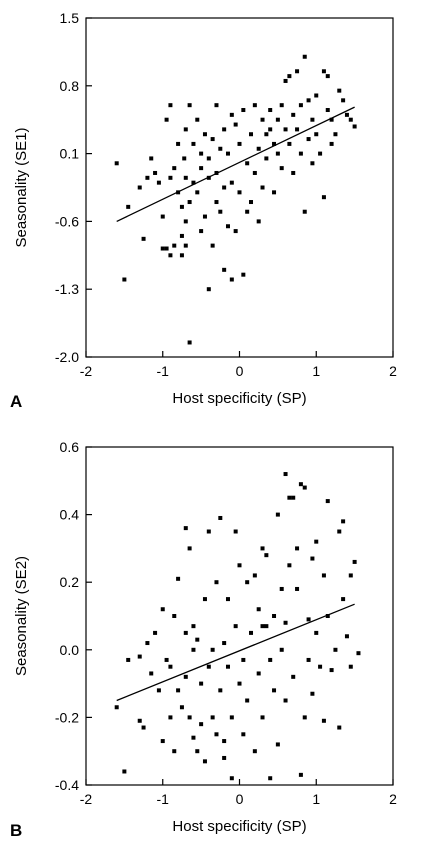  Describe the element at coordinates (21, 616) in the screenshot. I see `y-axis-label: Seasonality (SE2)` at that location.